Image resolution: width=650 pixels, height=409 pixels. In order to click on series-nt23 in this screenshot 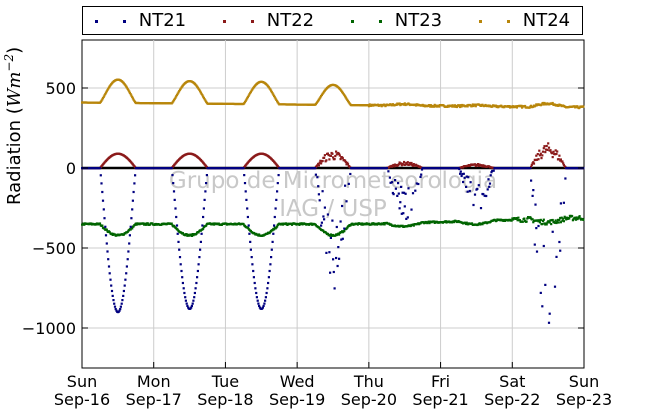, I will do `click(333, 225)`.